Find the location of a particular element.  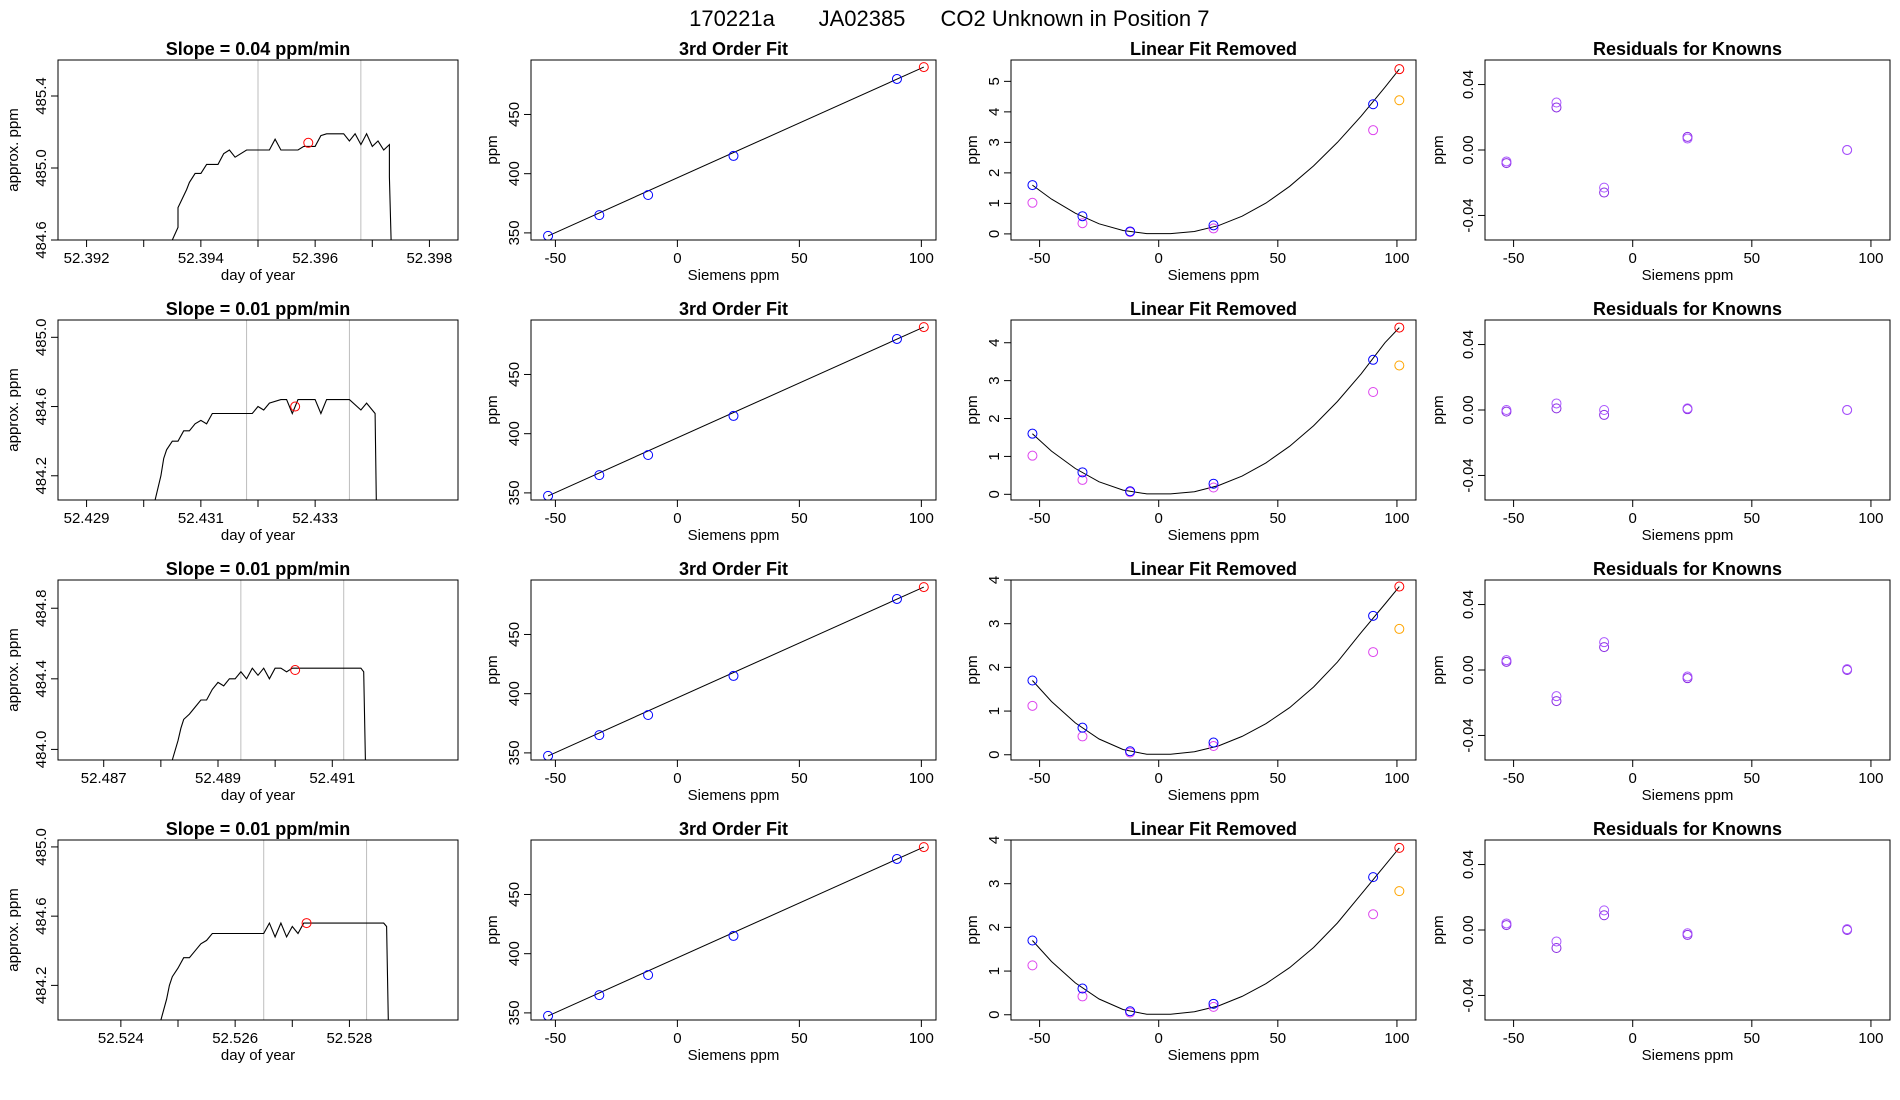

y-tick-label: 2 is located at coordinates (994, 418).